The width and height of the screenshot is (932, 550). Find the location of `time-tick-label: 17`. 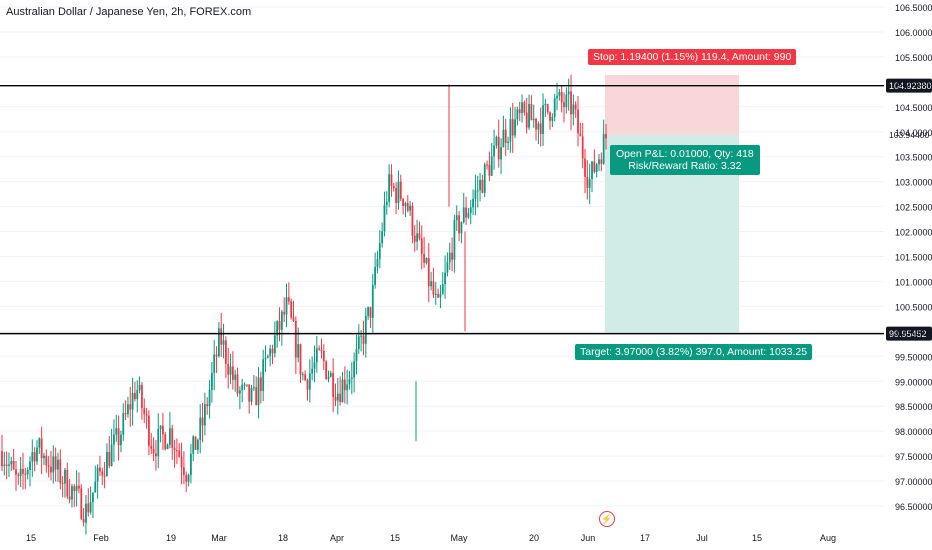

time-tick-label: 17 is located at coordinates (645, 538).